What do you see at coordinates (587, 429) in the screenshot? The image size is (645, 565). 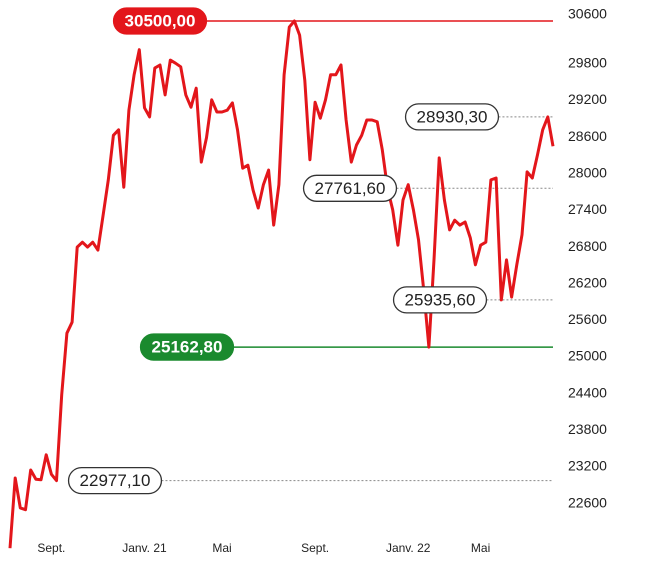 I see `y-tick-label: 23800` at bounding box center [587, 429].